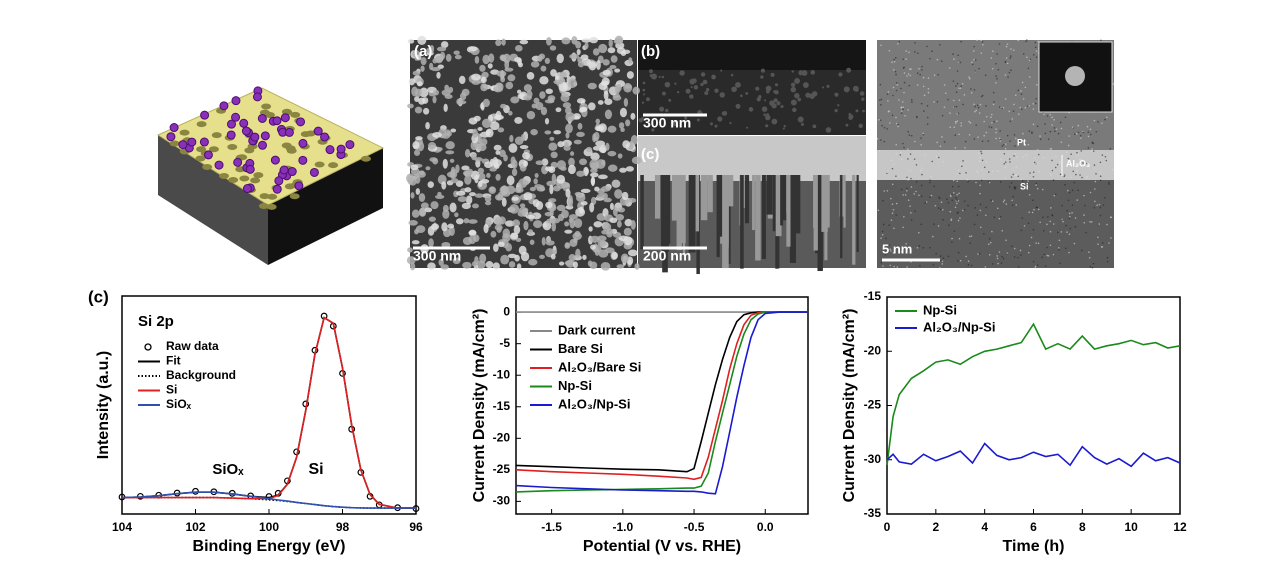 The image size is (1278, 573). What do you see at coordinates (269, 527) in the screenshot?
I see `x-tick-label: 100` at bounding box center [269, 527].